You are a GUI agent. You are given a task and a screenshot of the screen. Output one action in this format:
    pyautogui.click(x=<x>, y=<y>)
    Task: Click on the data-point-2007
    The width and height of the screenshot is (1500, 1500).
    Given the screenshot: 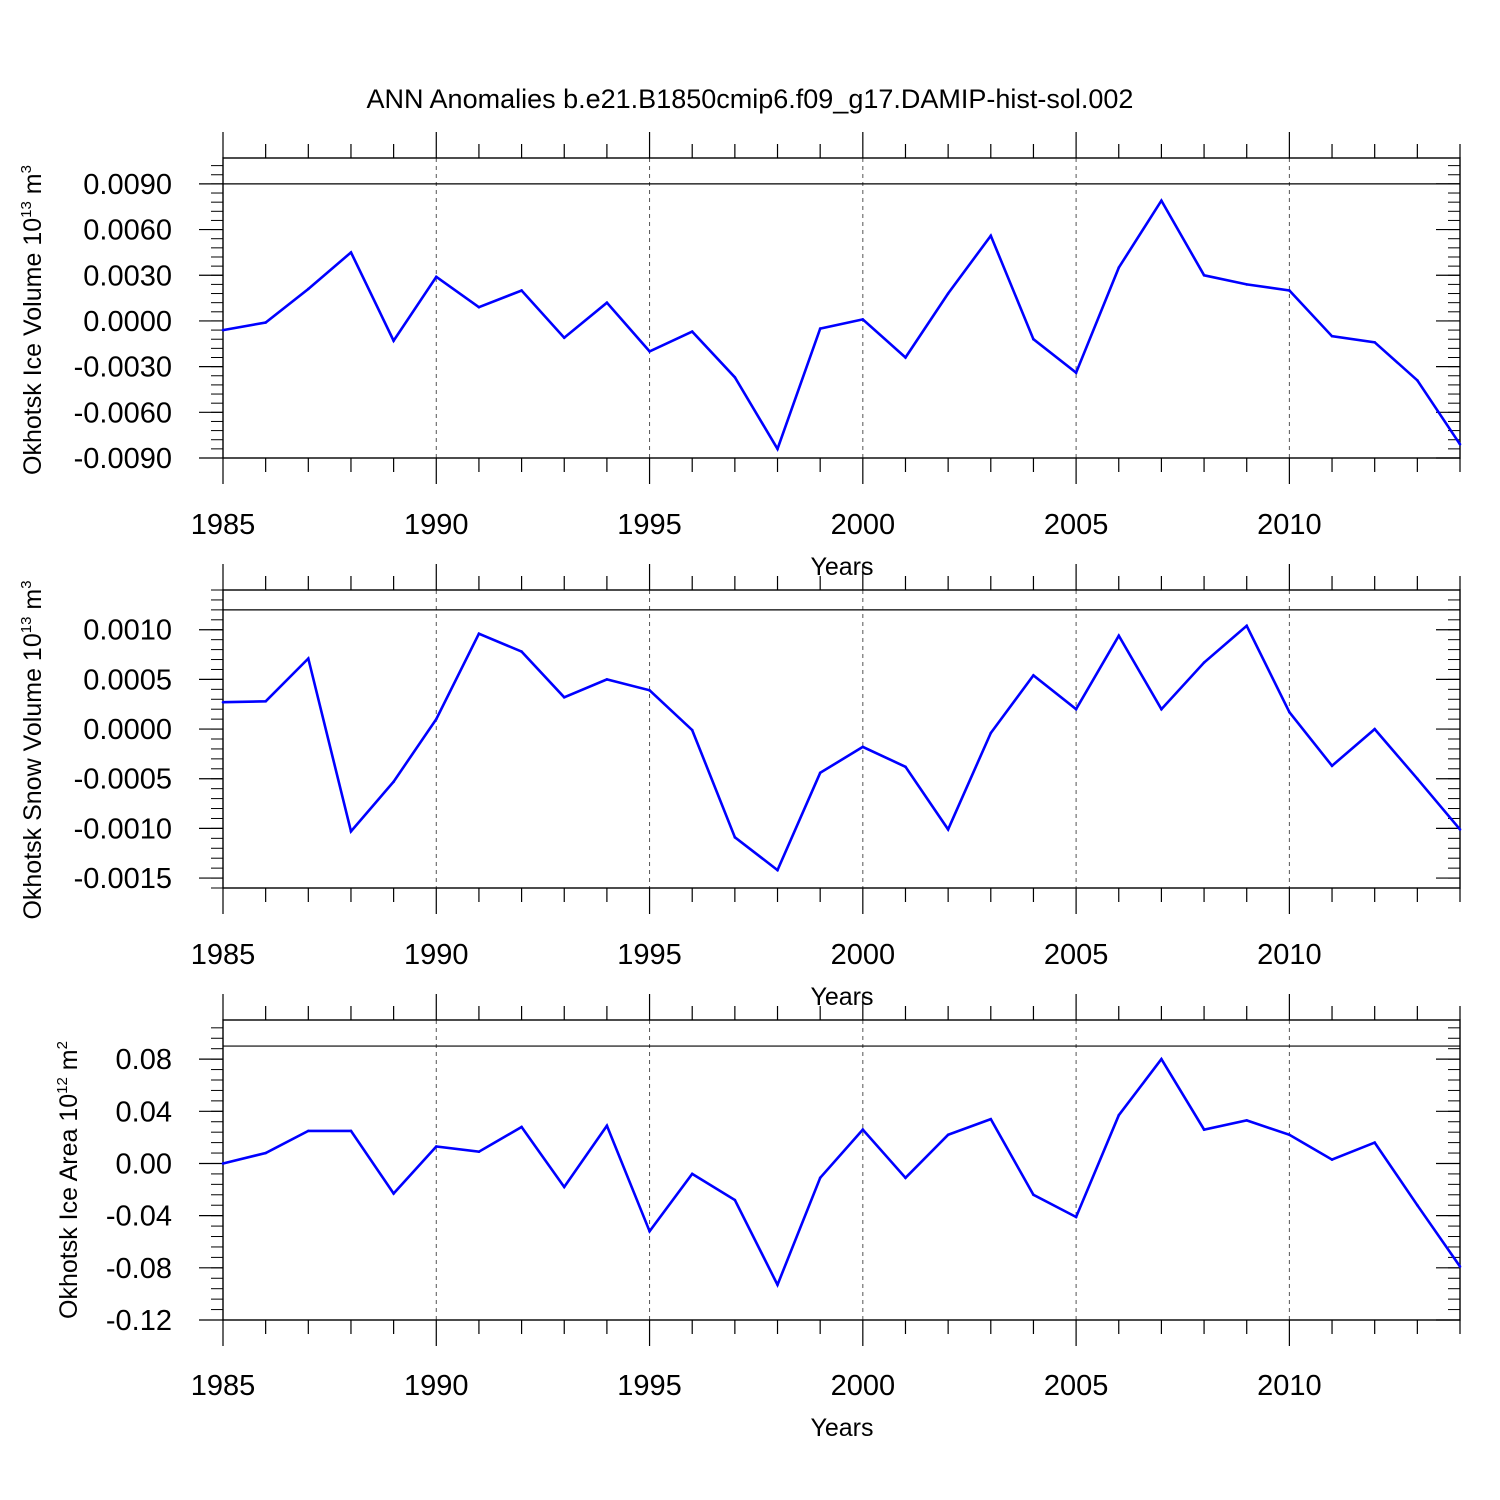 What is the action you would take?
    pyautogui.click(x=1161, y=709)
    